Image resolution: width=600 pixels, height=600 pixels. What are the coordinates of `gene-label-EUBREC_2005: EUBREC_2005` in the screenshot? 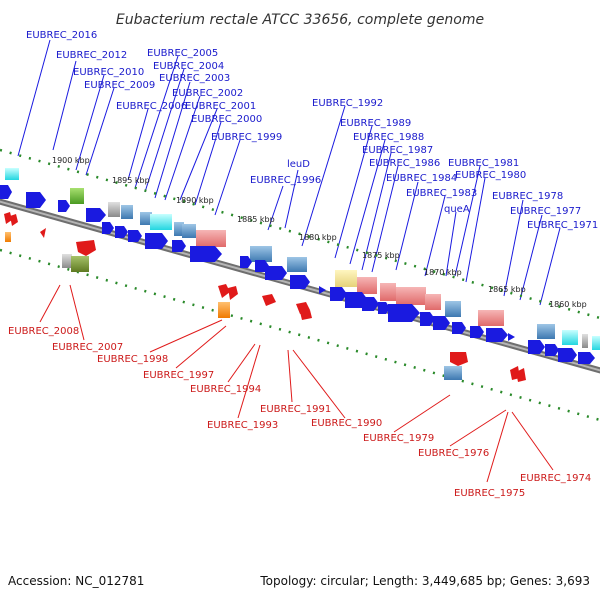 It's located at (182, 53).